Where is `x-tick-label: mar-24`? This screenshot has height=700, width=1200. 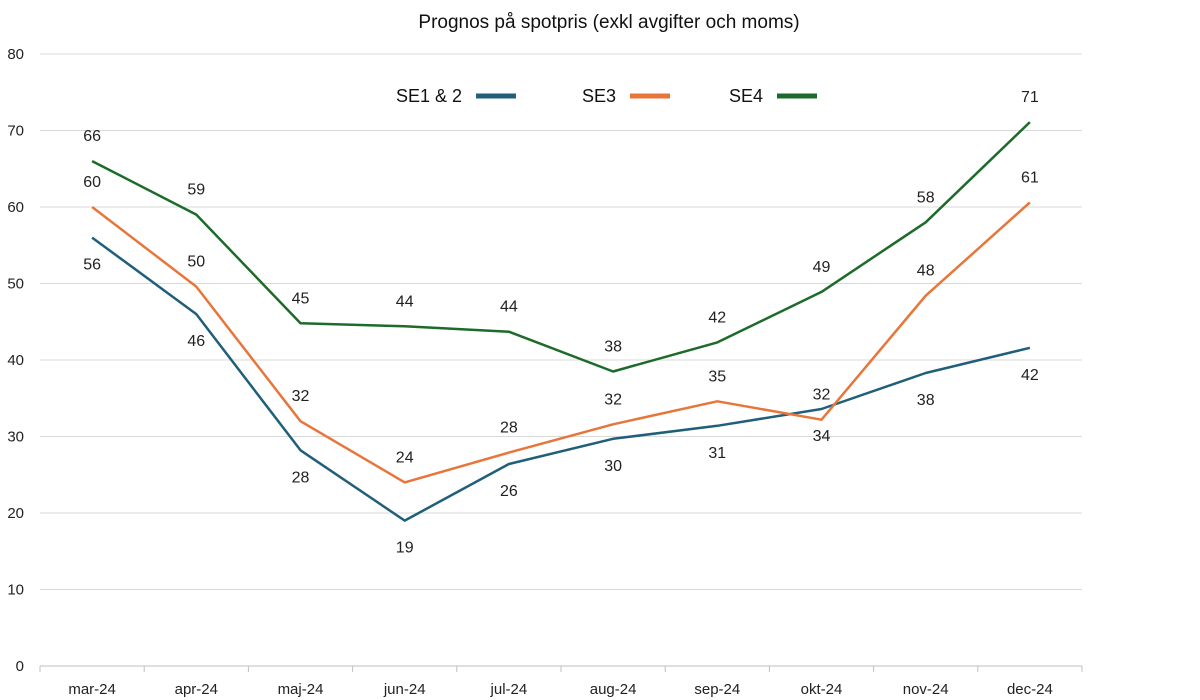
x-tick-label: mar-24 is located at coordinates (92, 689).